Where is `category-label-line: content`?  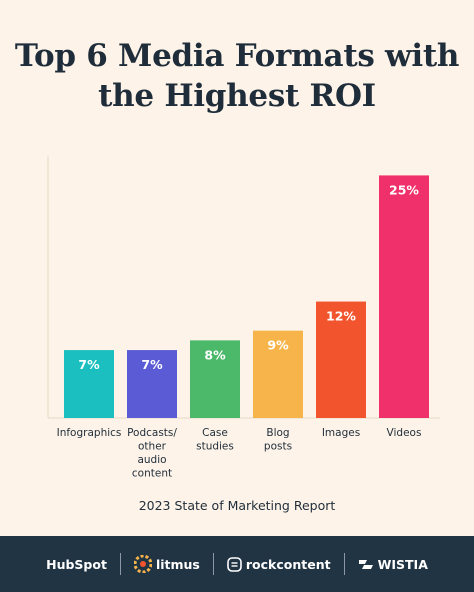 category-label-line: content is located at coordinates (152, 474).